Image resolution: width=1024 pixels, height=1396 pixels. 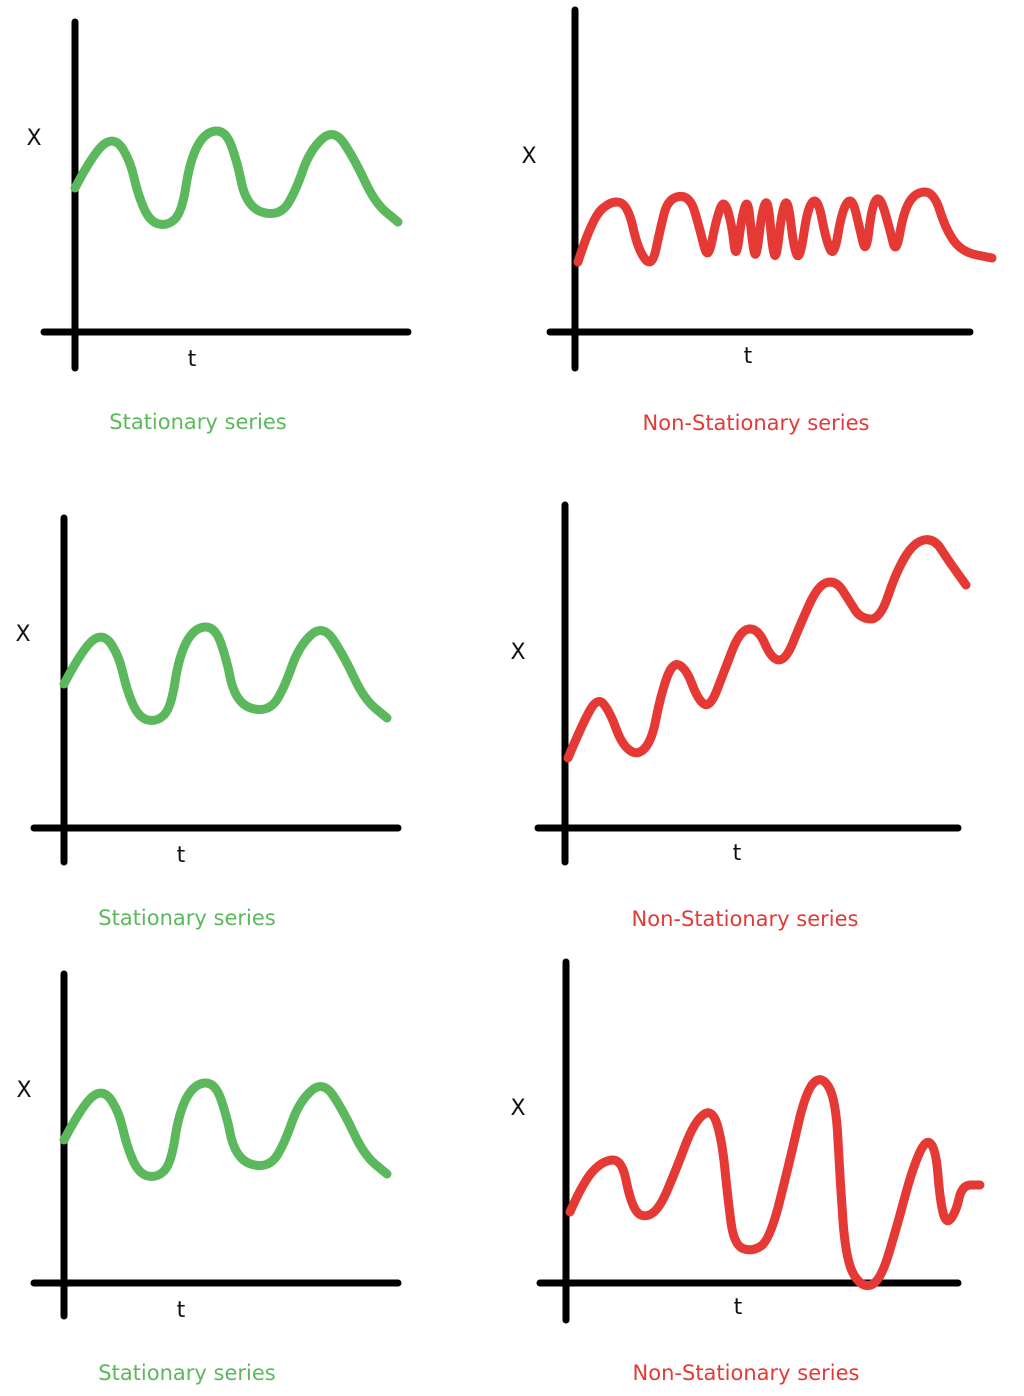 I want to click on panel-non-stationary-3: Xt Non-Stationary series, so click(x=747, y=1171).